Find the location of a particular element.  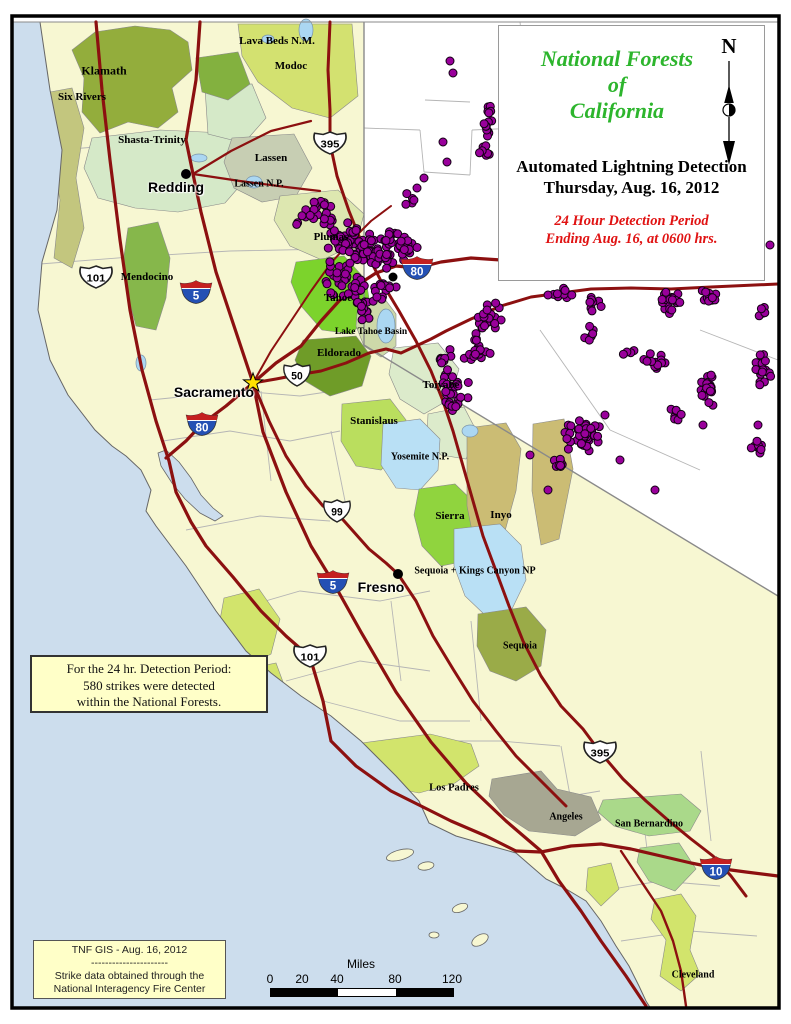

forest-region-cleve_small is located at coordinates (602, 884).